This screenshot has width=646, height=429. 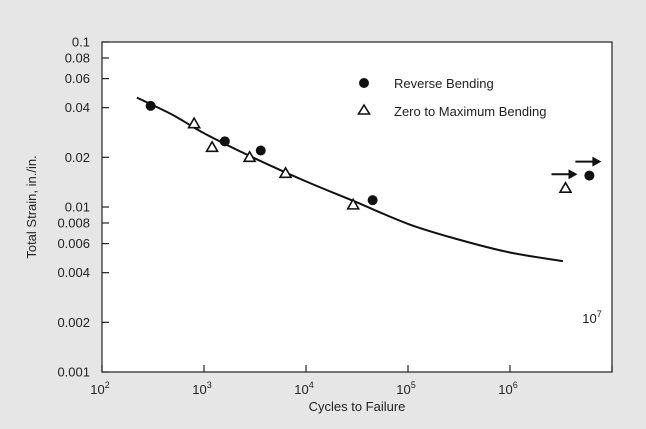 I want to click on x-axis-title: Cycles to Failure, so click(x=357, y=406).